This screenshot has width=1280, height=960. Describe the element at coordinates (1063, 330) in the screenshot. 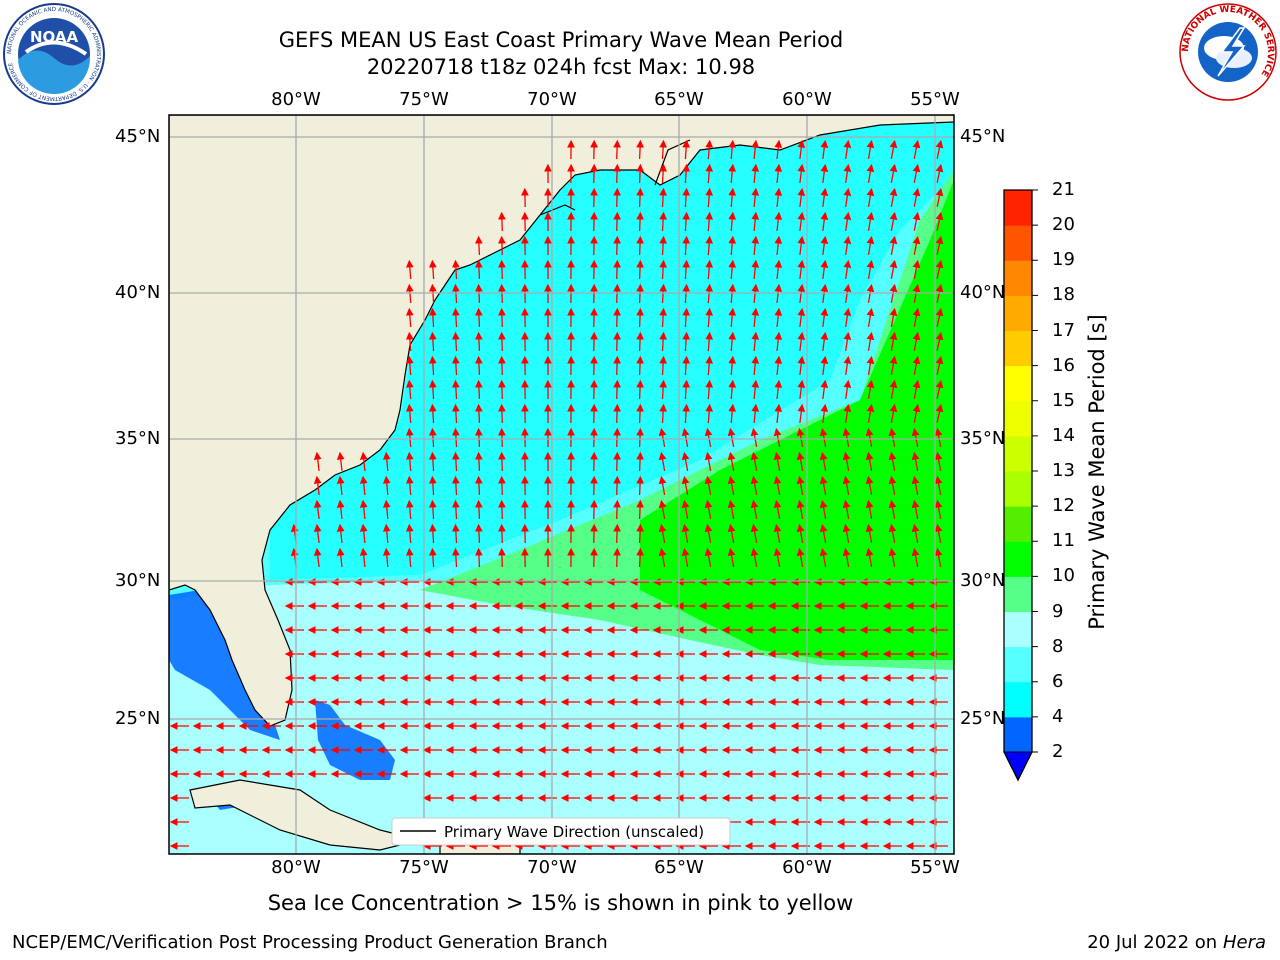

I see `colorbar-tick-label: 17` at that location.